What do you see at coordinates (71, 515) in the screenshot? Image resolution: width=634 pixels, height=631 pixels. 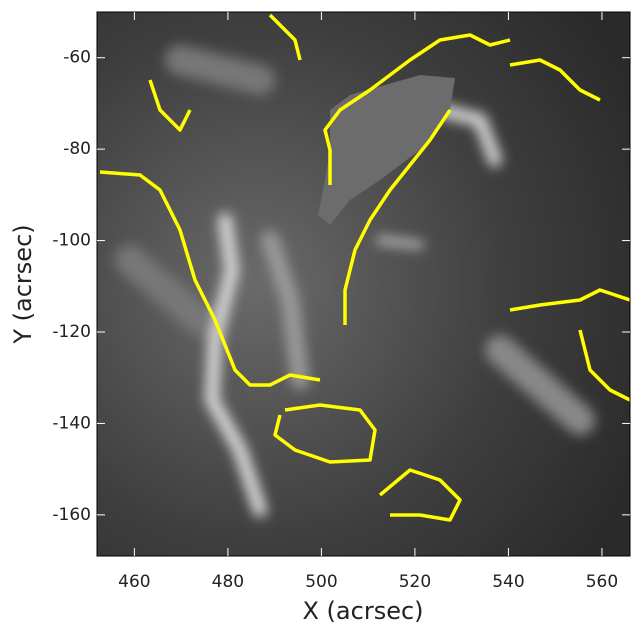 I see `y-tick-label: -160` at bounding box center [71, 515].